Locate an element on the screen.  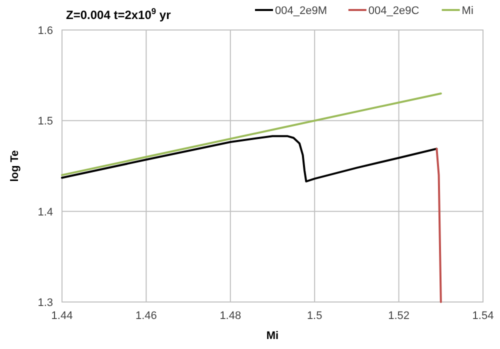
y-tick-label: 1.6 is located at coordinates (45, 31).